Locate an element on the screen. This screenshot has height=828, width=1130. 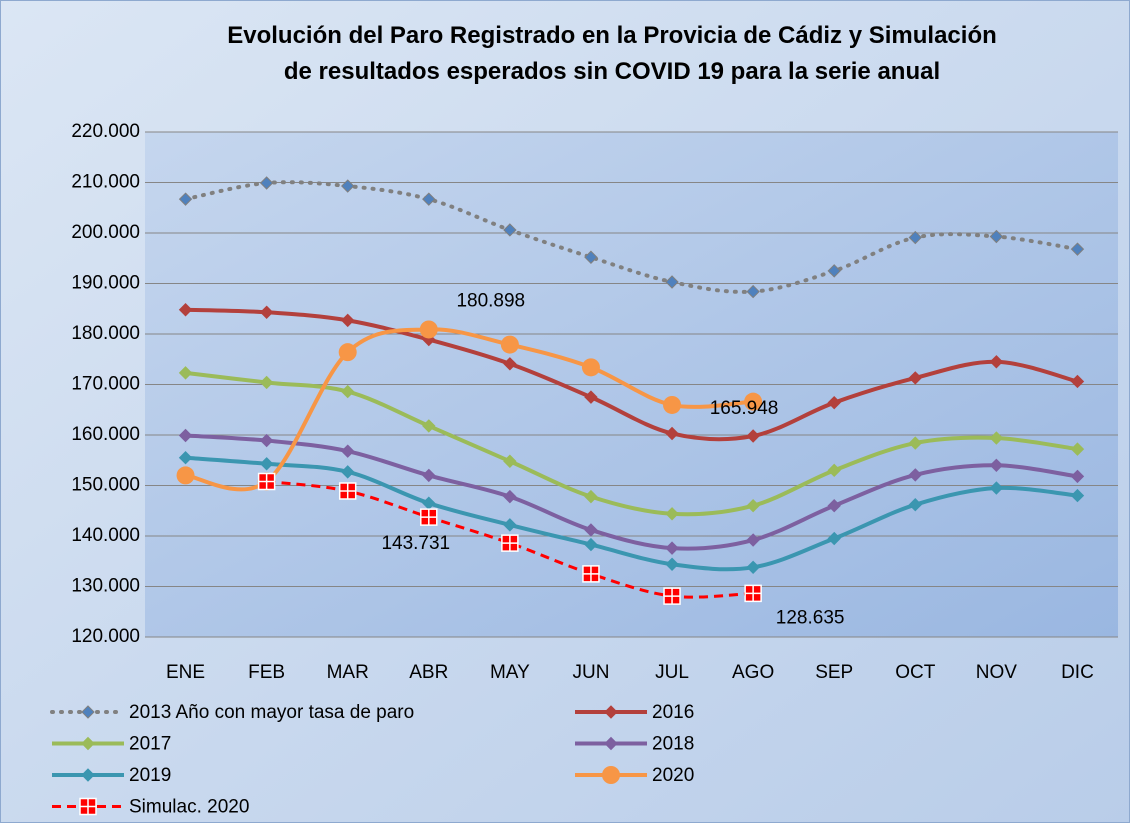
x-tick-label: OCT is located at coordinates (915, 672).